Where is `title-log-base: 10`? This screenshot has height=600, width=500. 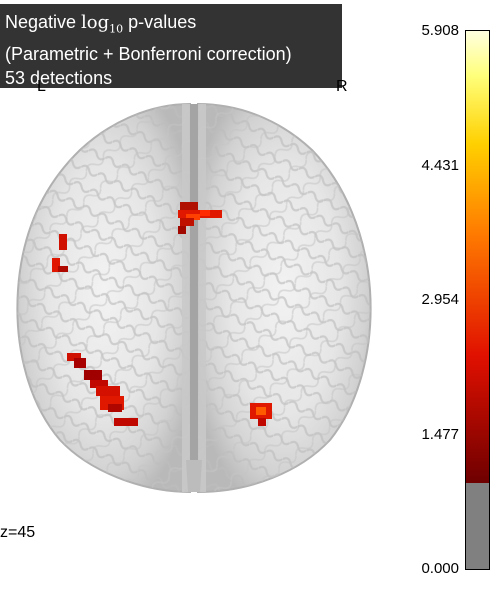
title-log-base: 10 is located at coordinates (116, 29).